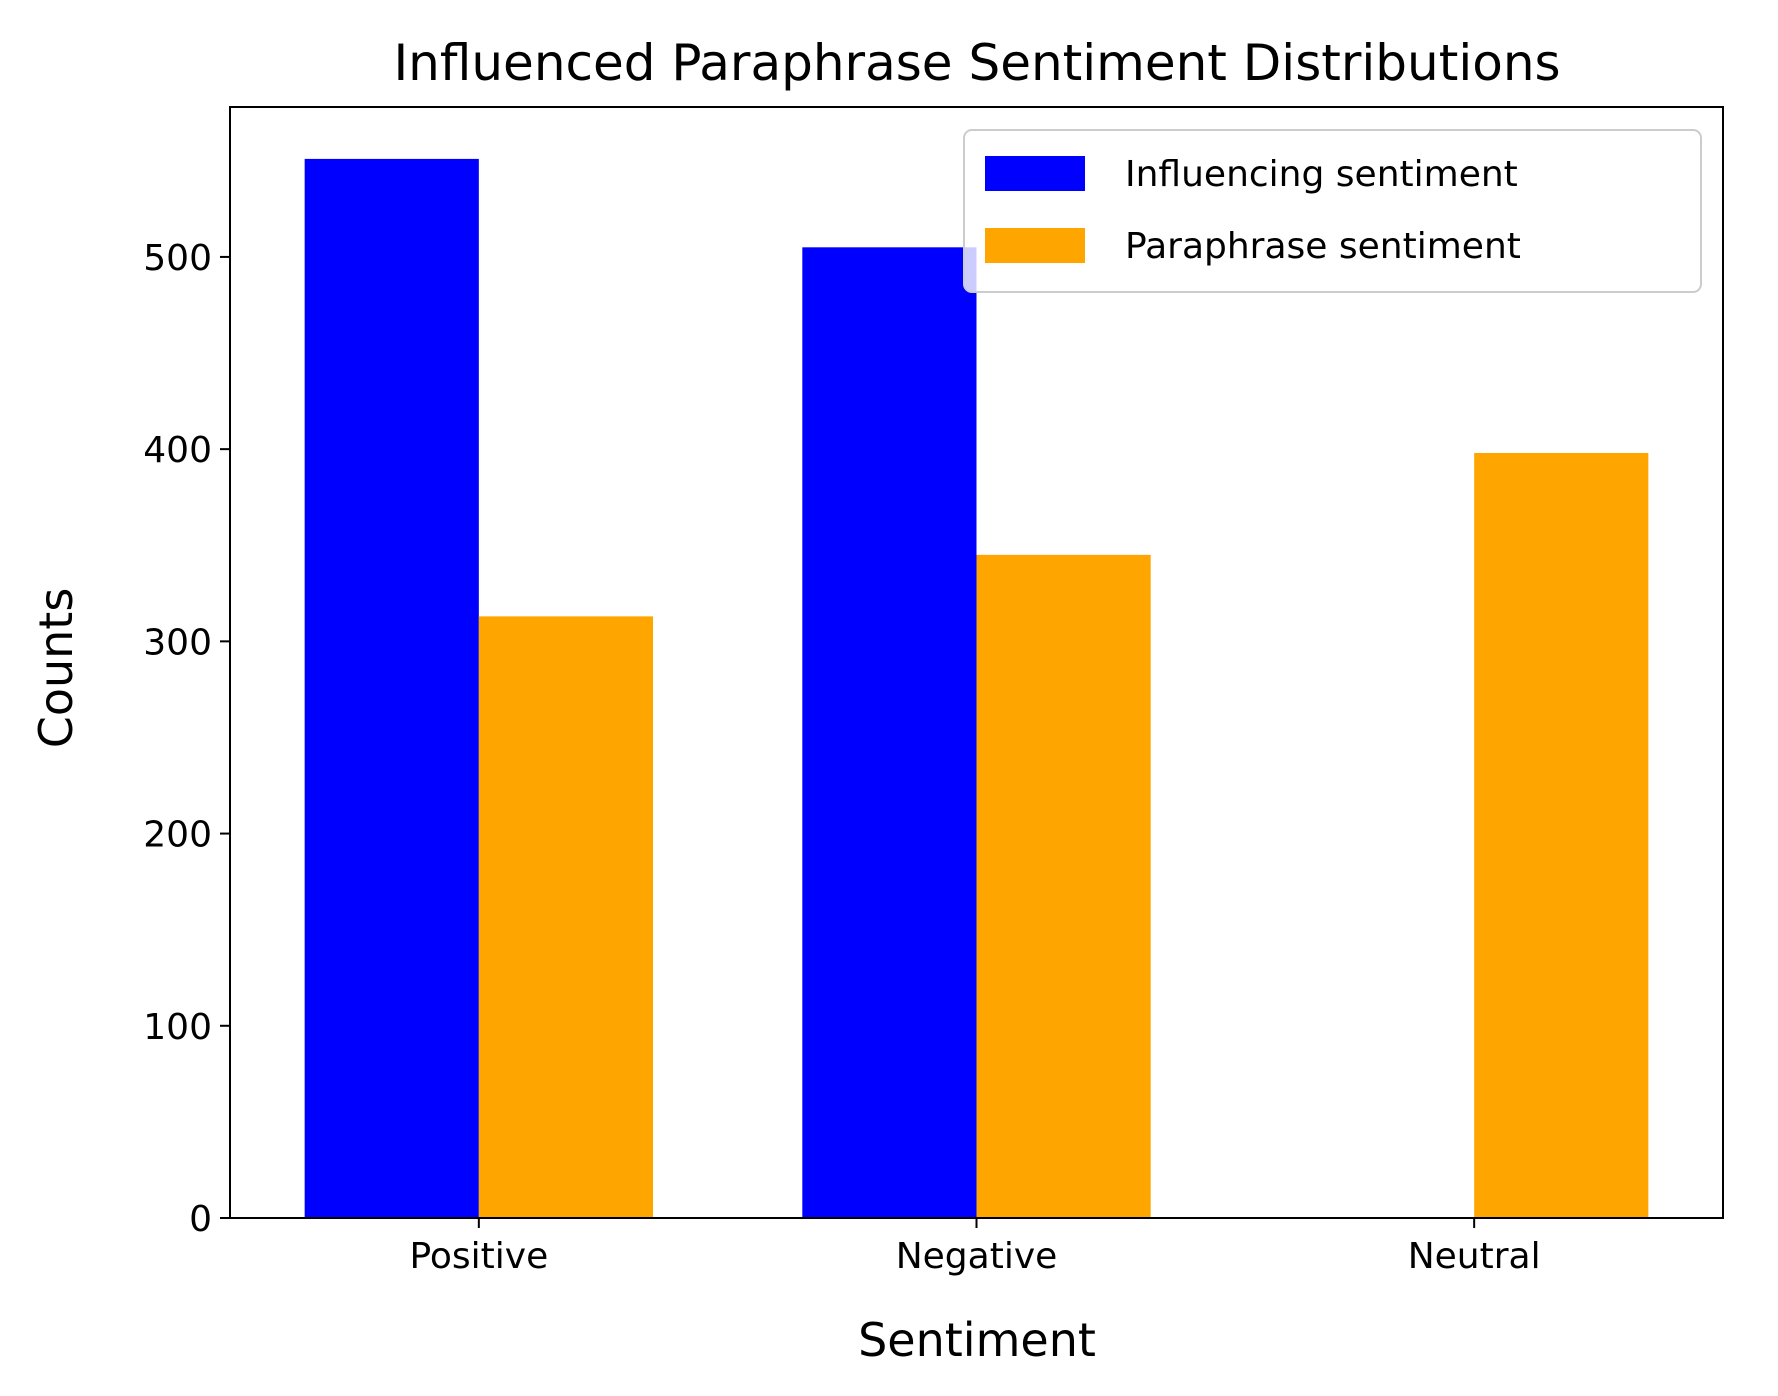 Image resolution: width=1778 pixels, height=1396 pixels. Describe the element at coordinates (1321, 174) in the screenshot. I see `legend-label-0: Influencing sentiment` at that location.